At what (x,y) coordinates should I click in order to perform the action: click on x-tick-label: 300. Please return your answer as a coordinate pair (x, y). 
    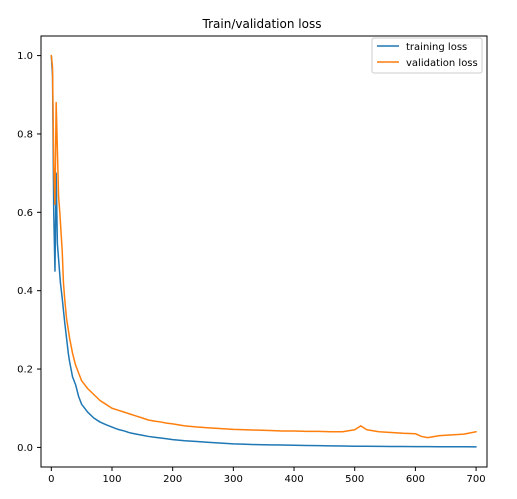
    Looking at the image, I should click on (233, 479).